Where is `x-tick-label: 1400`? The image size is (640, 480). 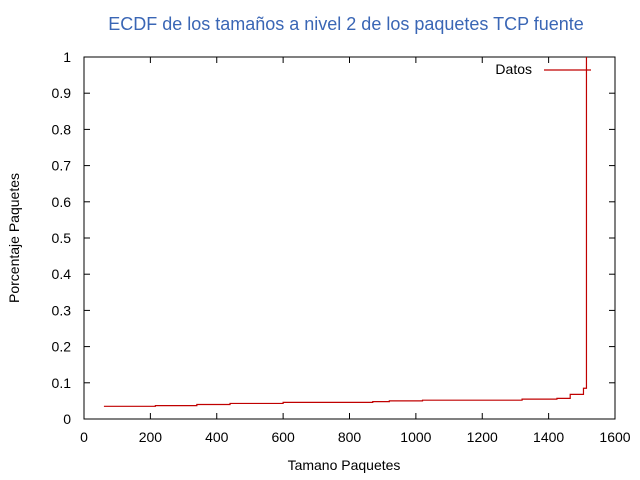 x-tick-label: 1400 is located at coordinates (548, 437).